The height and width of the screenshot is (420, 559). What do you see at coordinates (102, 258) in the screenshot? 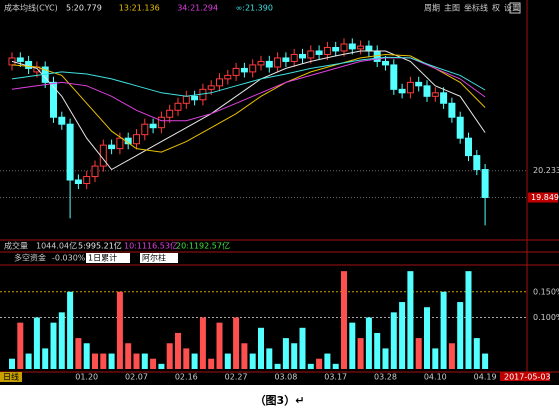
I see `dropdown-label: 1日累计` at bounding box center [102, 258].